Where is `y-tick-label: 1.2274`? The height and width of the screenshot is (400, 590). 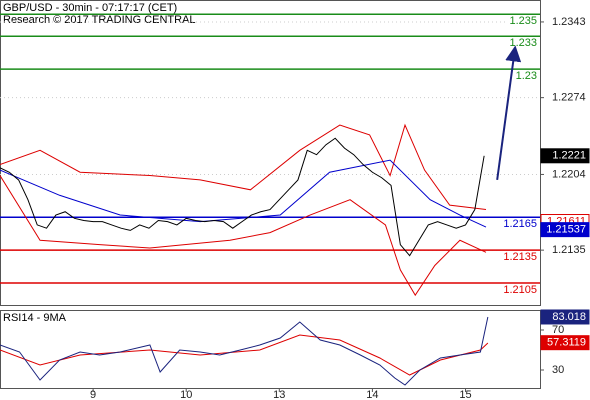
y-tick-label: 1.2274 is located at coordinates (569, 98).